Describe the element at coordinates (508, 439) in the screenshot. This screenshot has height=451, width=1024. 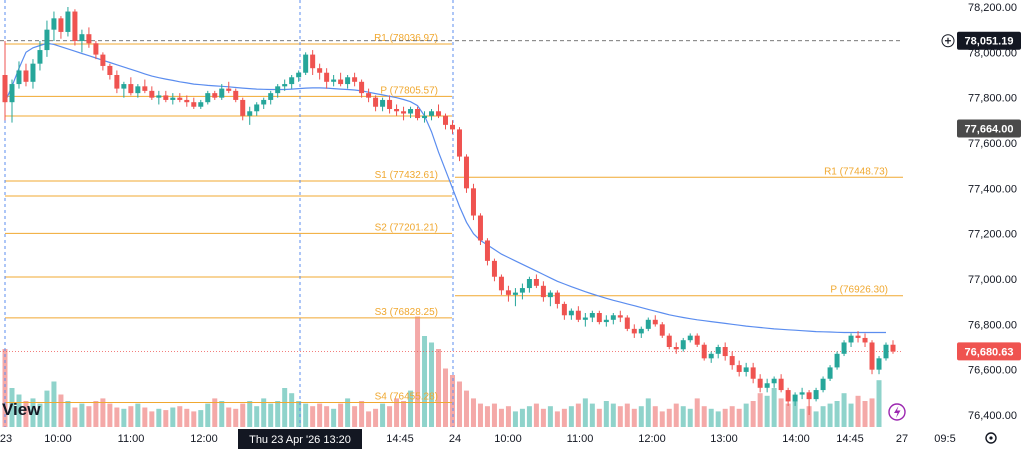
I see `time-tick-label: 10:00` at that location.